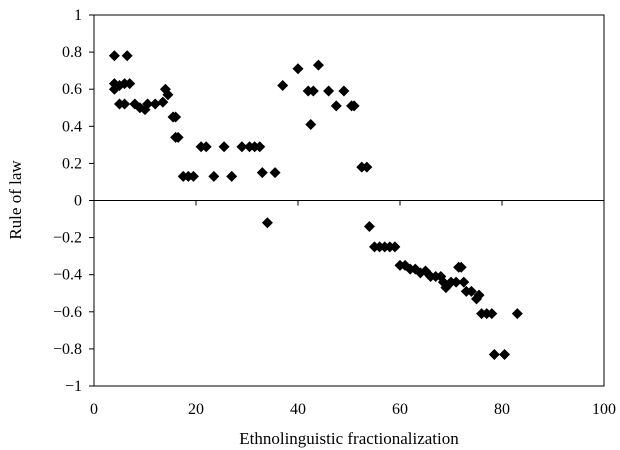 The height and width of the screenshot is (450, 620). I want to click on y-tick-label: −0.8, so click(67, 349).